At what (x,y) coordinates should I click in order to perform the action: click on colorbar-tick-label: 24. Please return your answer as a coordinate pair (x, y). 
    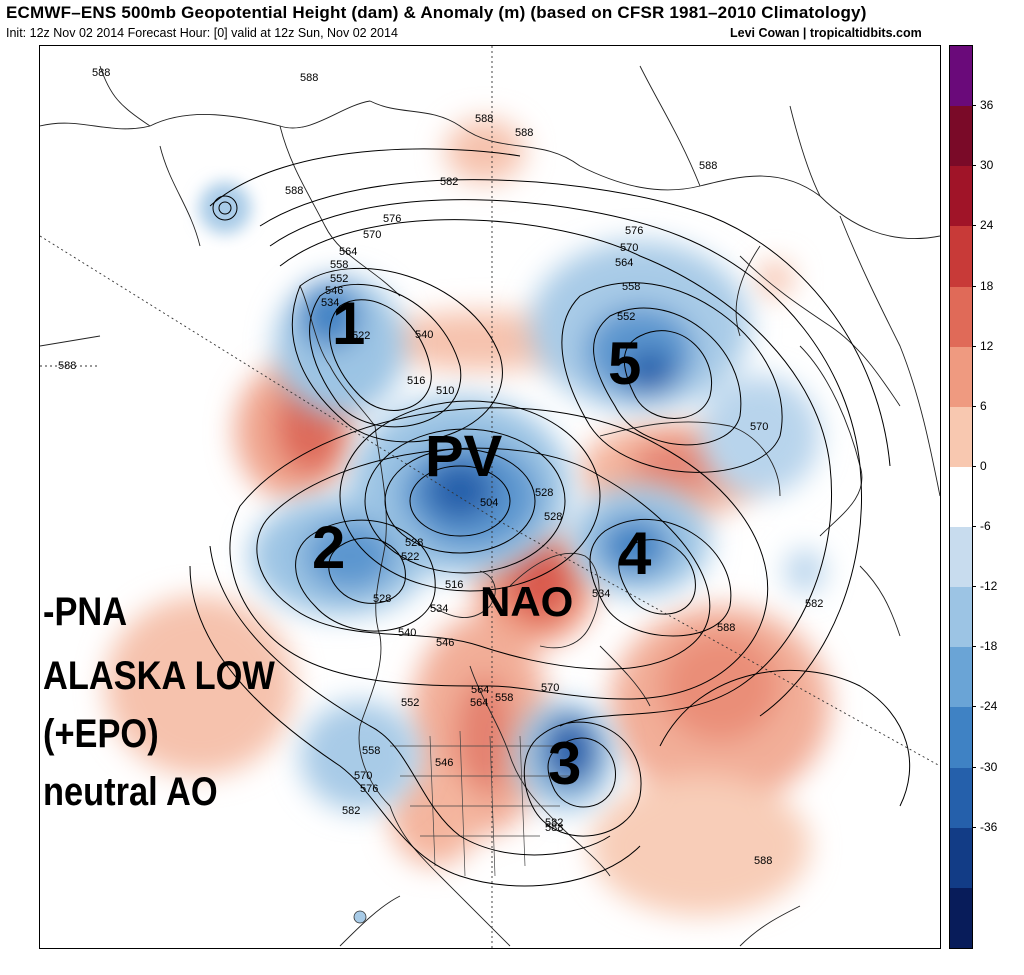
    Looking at the image, I should click on (987, 225).